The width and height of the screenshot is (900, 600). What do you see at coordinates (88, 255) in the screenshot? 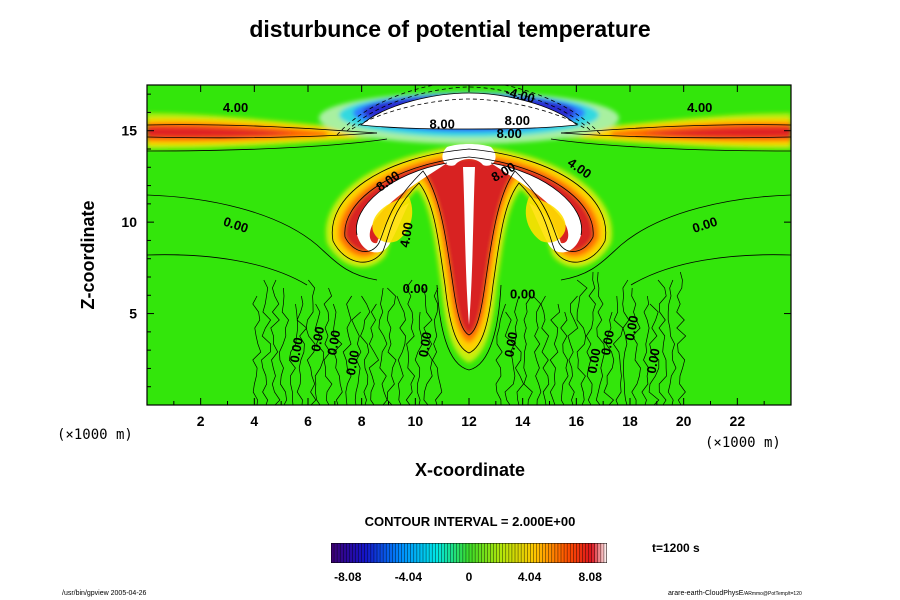
I see `y-axis-label: Z-coordinate` at bounding box center [88, 255].